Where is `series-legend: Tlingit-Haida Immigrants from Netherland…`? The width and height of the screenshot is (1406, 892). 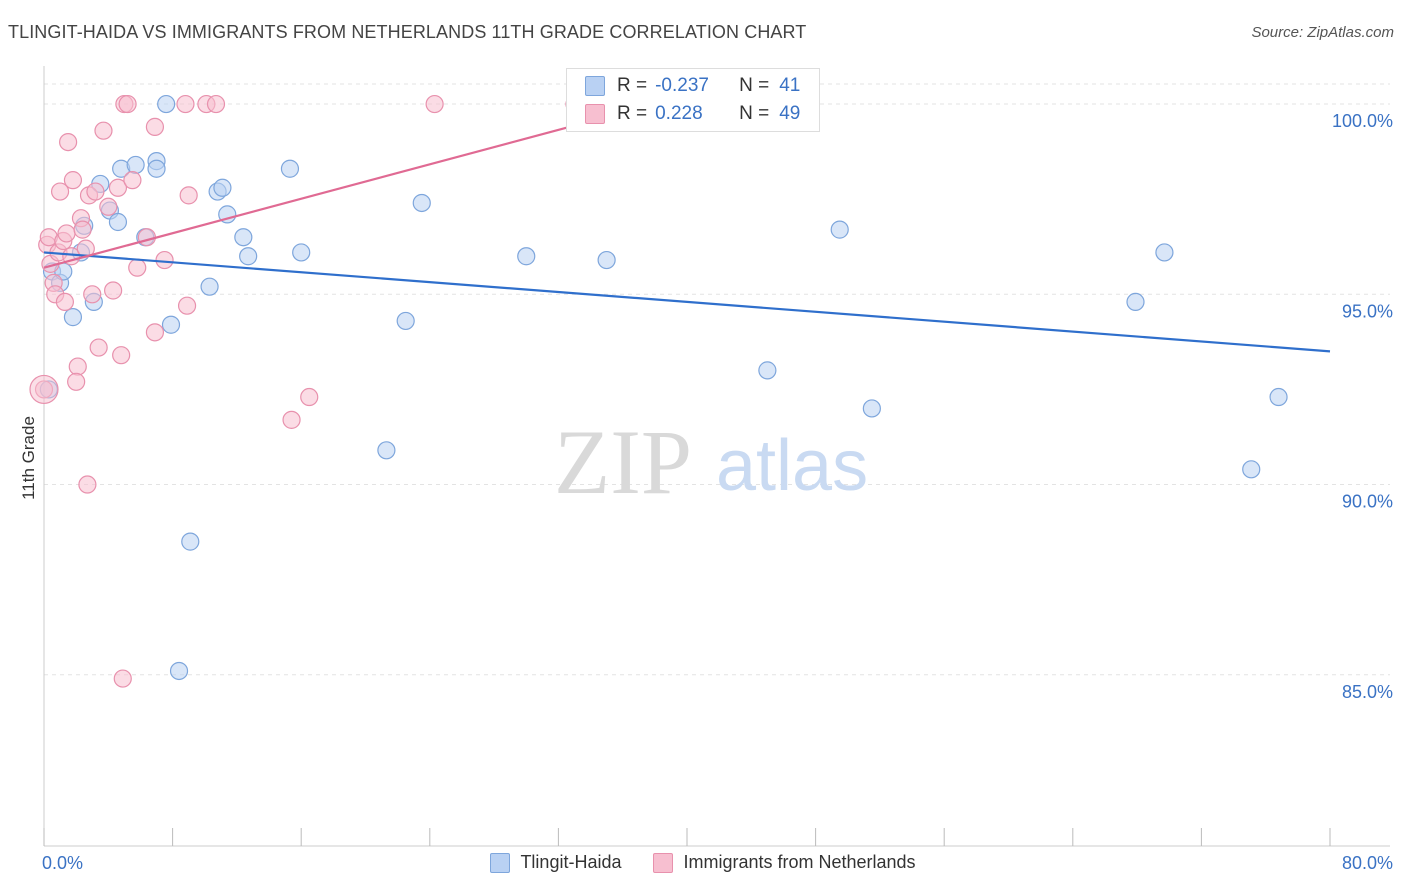
series-legend: Tlingit-Haida Immigrants from Netherland… is located at coordinates (703, 862).